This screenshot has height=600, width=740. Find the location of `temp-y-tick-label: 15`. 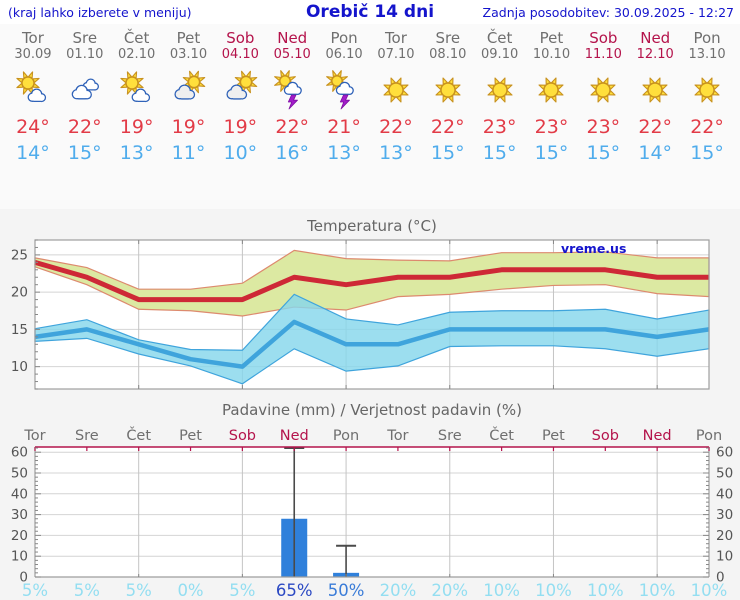

temp-y-tick-label: 15 is located at coordinates (19, 330).